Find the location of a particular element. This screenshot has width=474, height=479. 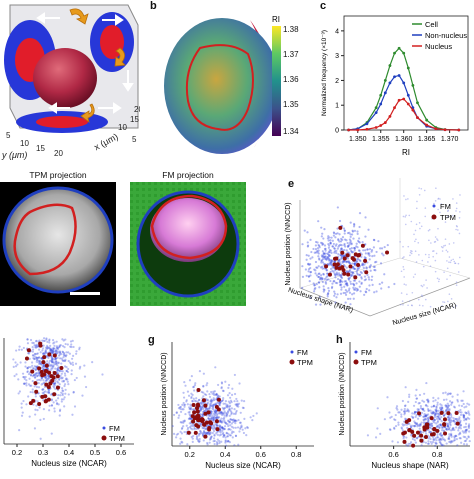

legend-tpm-marker is located at coordinates (434, 217).